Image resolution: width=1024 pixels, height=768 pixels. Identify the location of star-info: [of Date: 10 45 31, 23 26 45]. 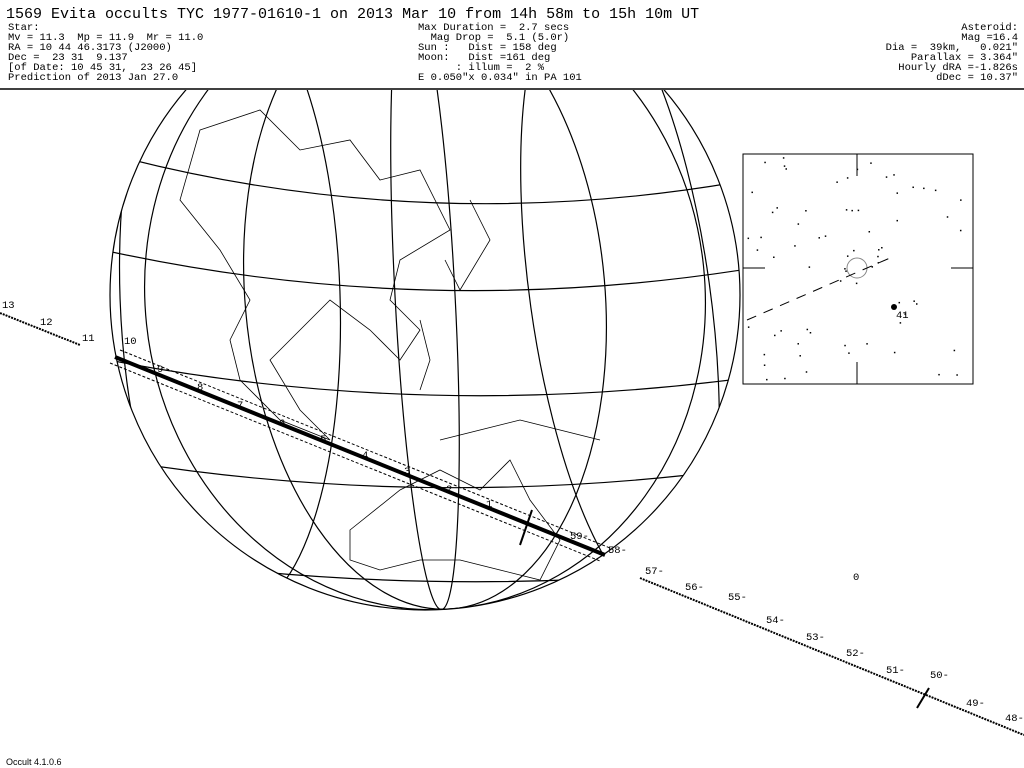
(102, 68).